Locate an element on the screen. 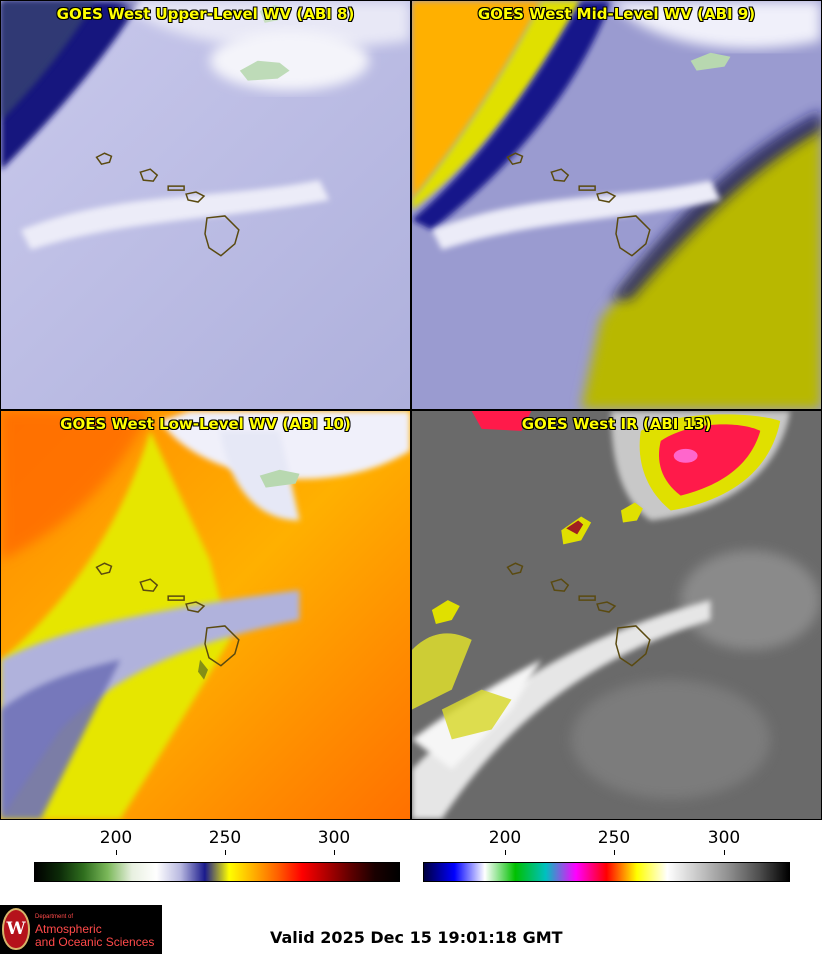  wv-colorbar-ticks: 200 250 300 is located at coordinates (217, 842).